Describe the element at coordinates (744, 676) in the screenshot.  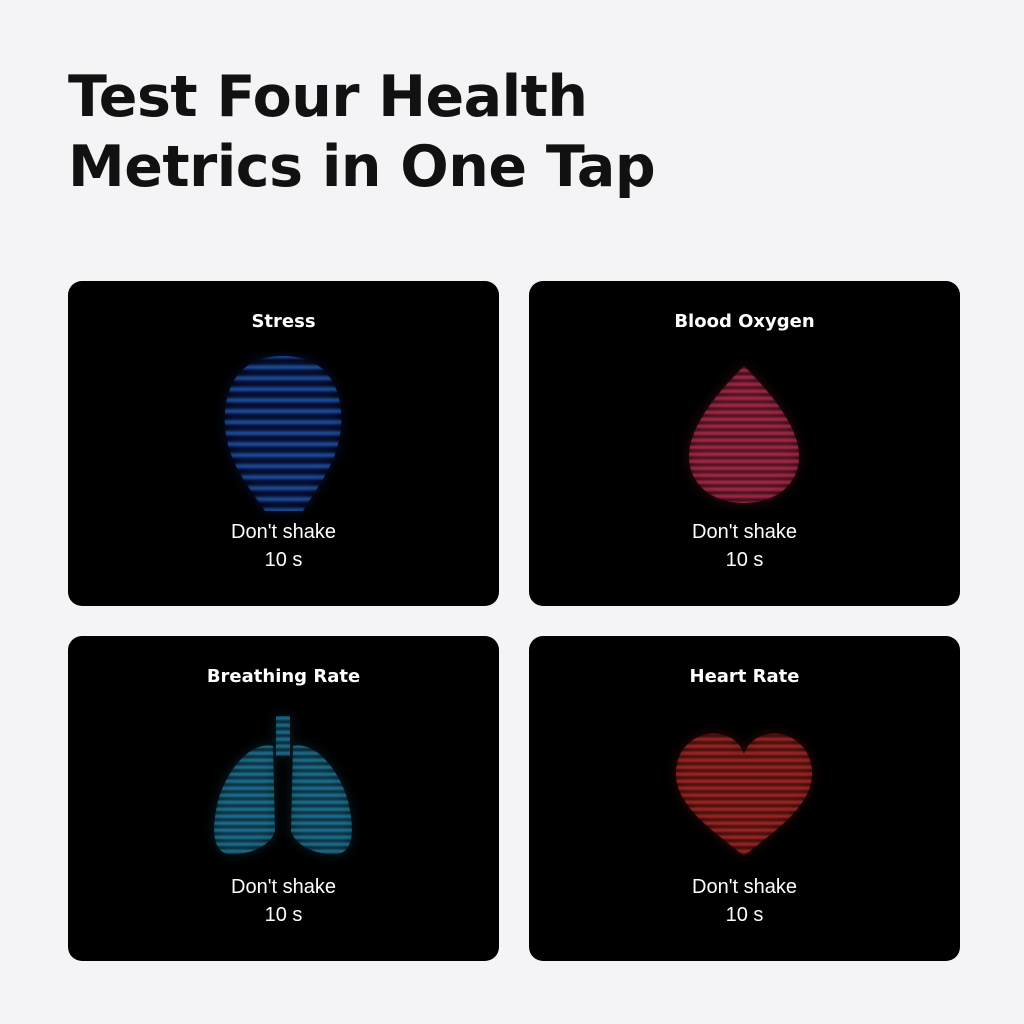
I see `card-title: Heart Rate` at that location.